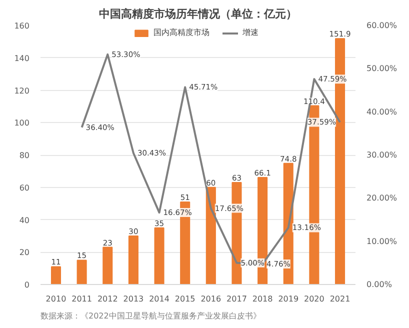 The height and width of the screenshot is (328, 409). I want to click on y2-tick-label: 40.00%, so click(382, 111).